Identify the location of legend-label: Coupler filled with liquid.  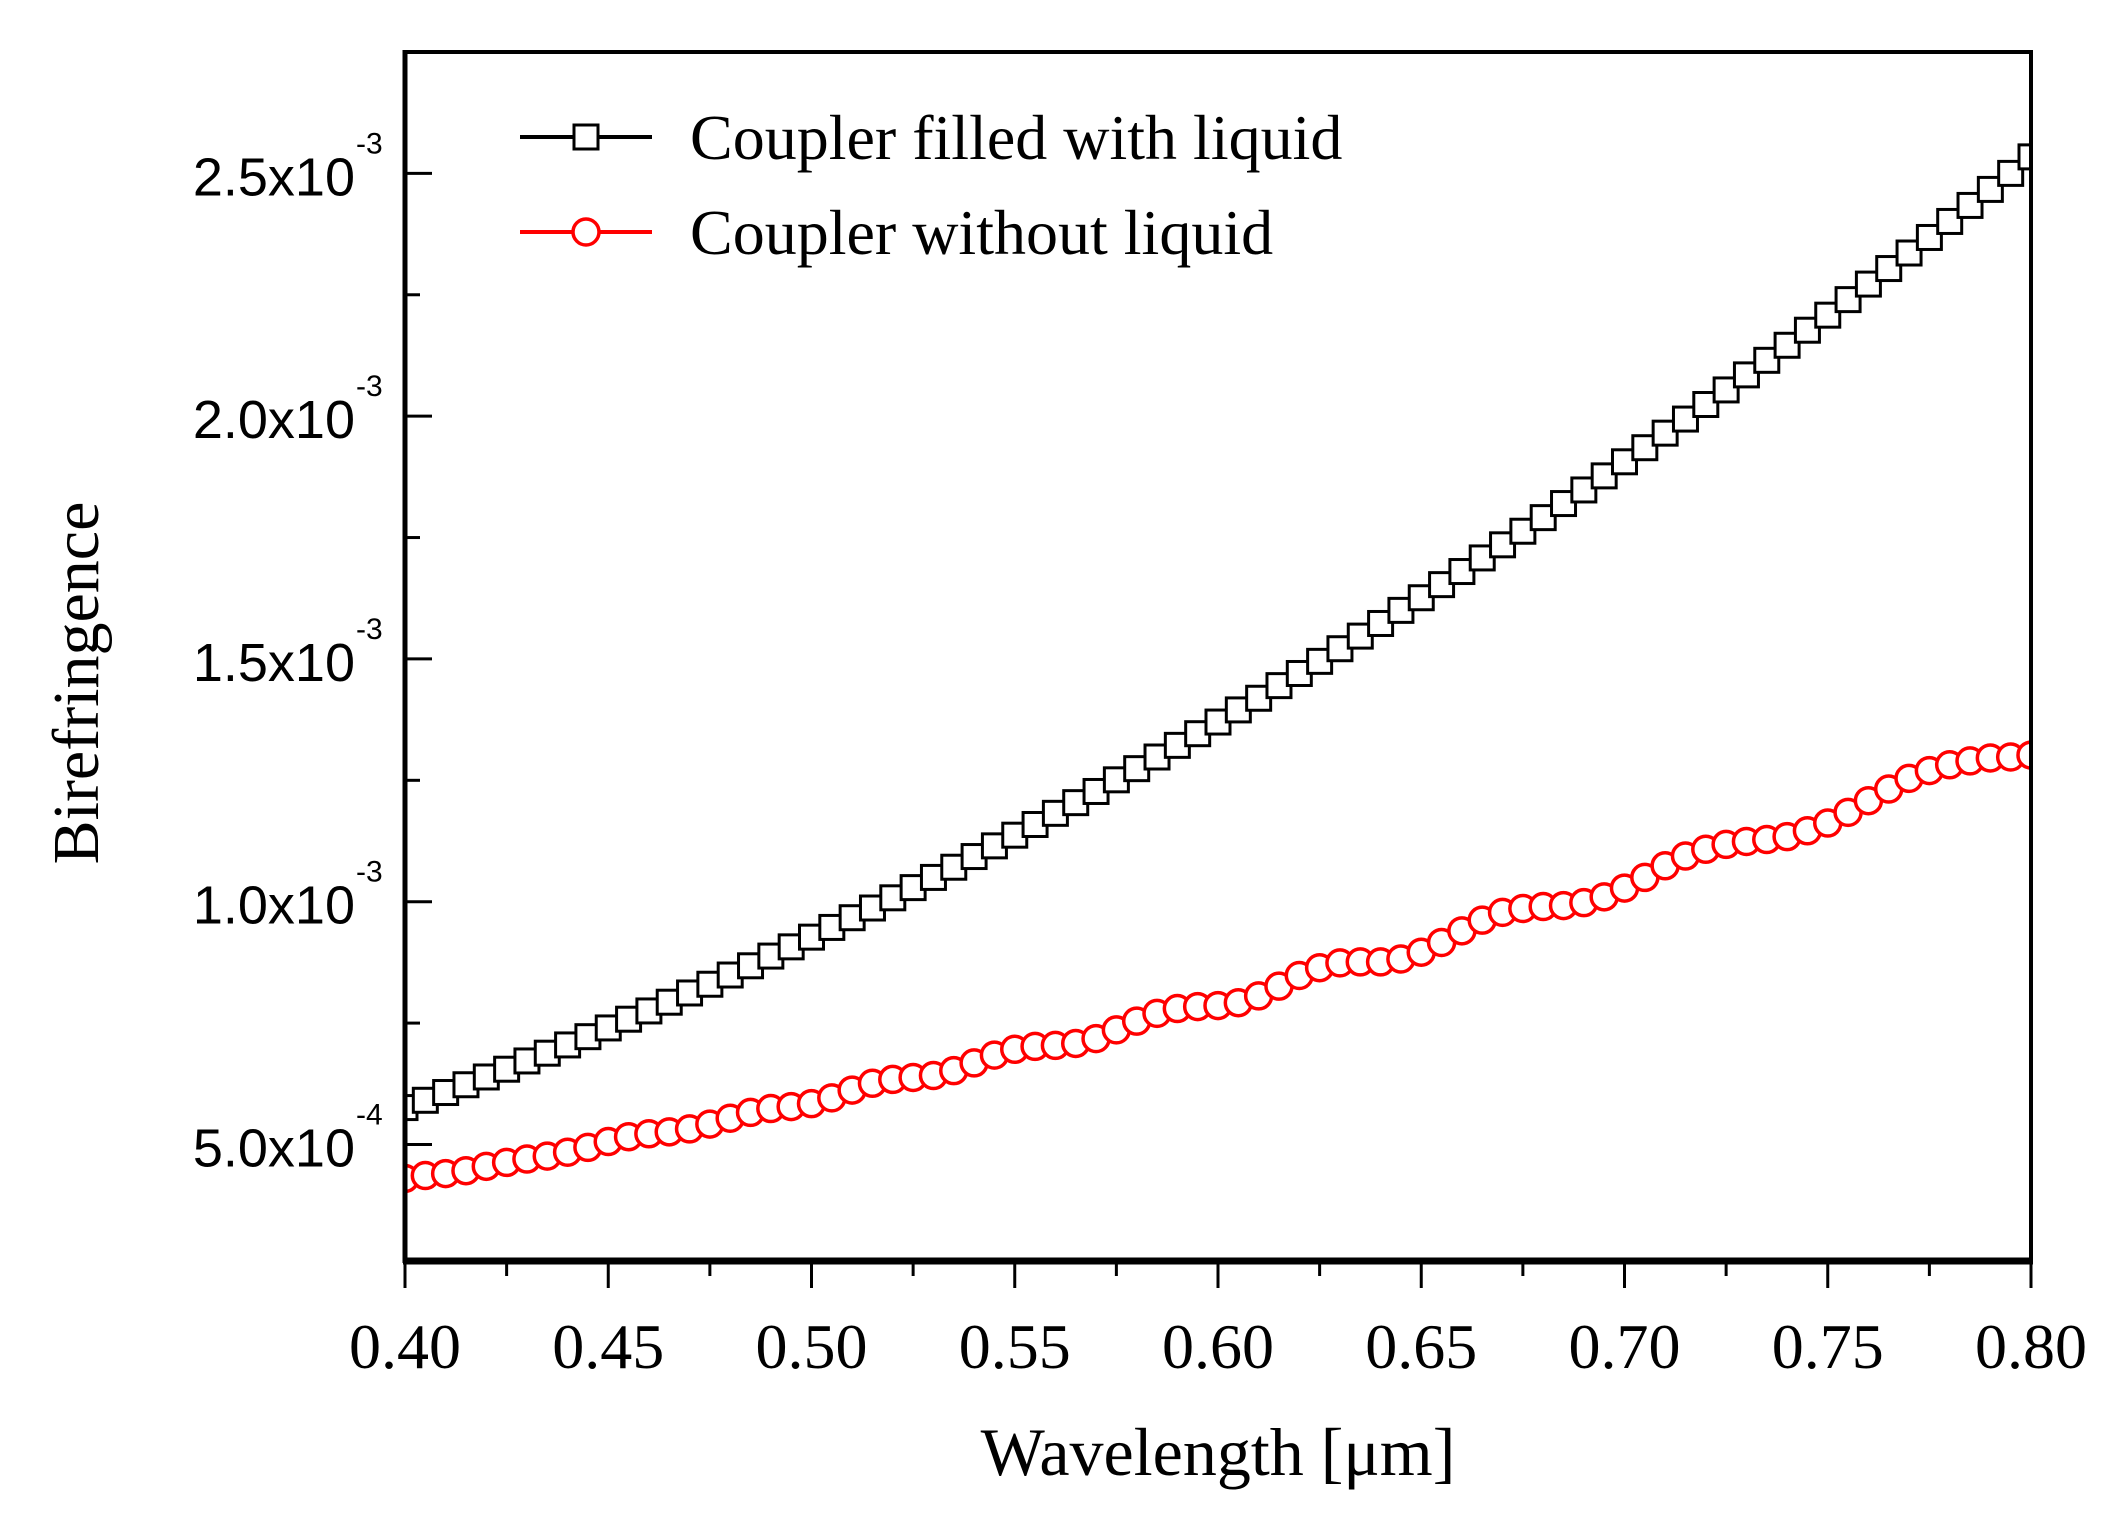
(1016, 137).